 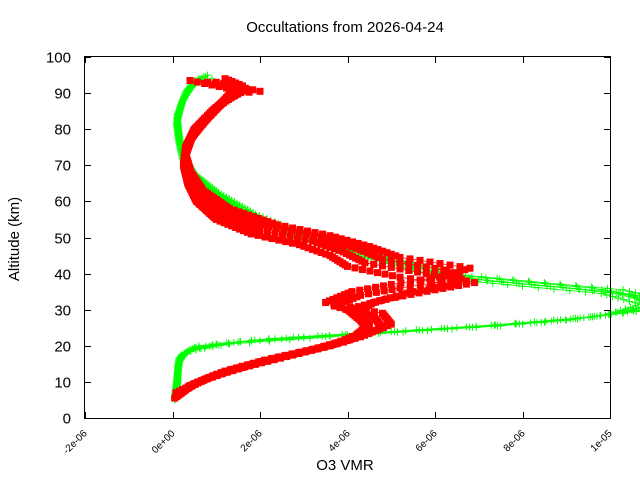 I want to click on x-tick-label: 2e-06, so click(x=252, y=441).